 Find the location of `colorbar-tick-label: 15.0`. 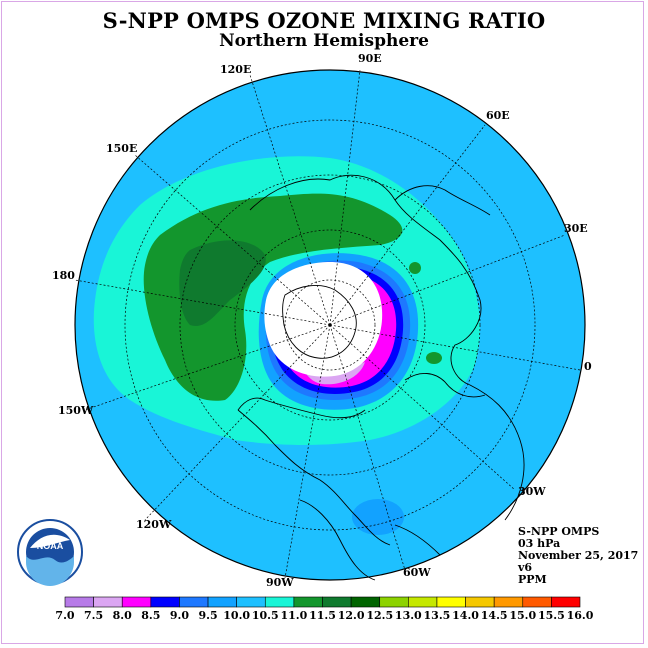

colorbar-tick-label: 15.0 is located at coordinates (522, 615).